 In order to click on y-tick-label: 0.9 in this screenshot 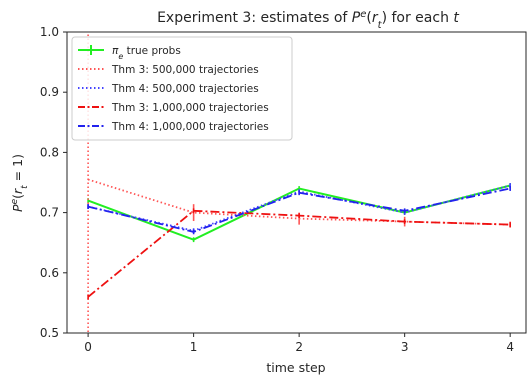, I will do `click(49, 92)`.